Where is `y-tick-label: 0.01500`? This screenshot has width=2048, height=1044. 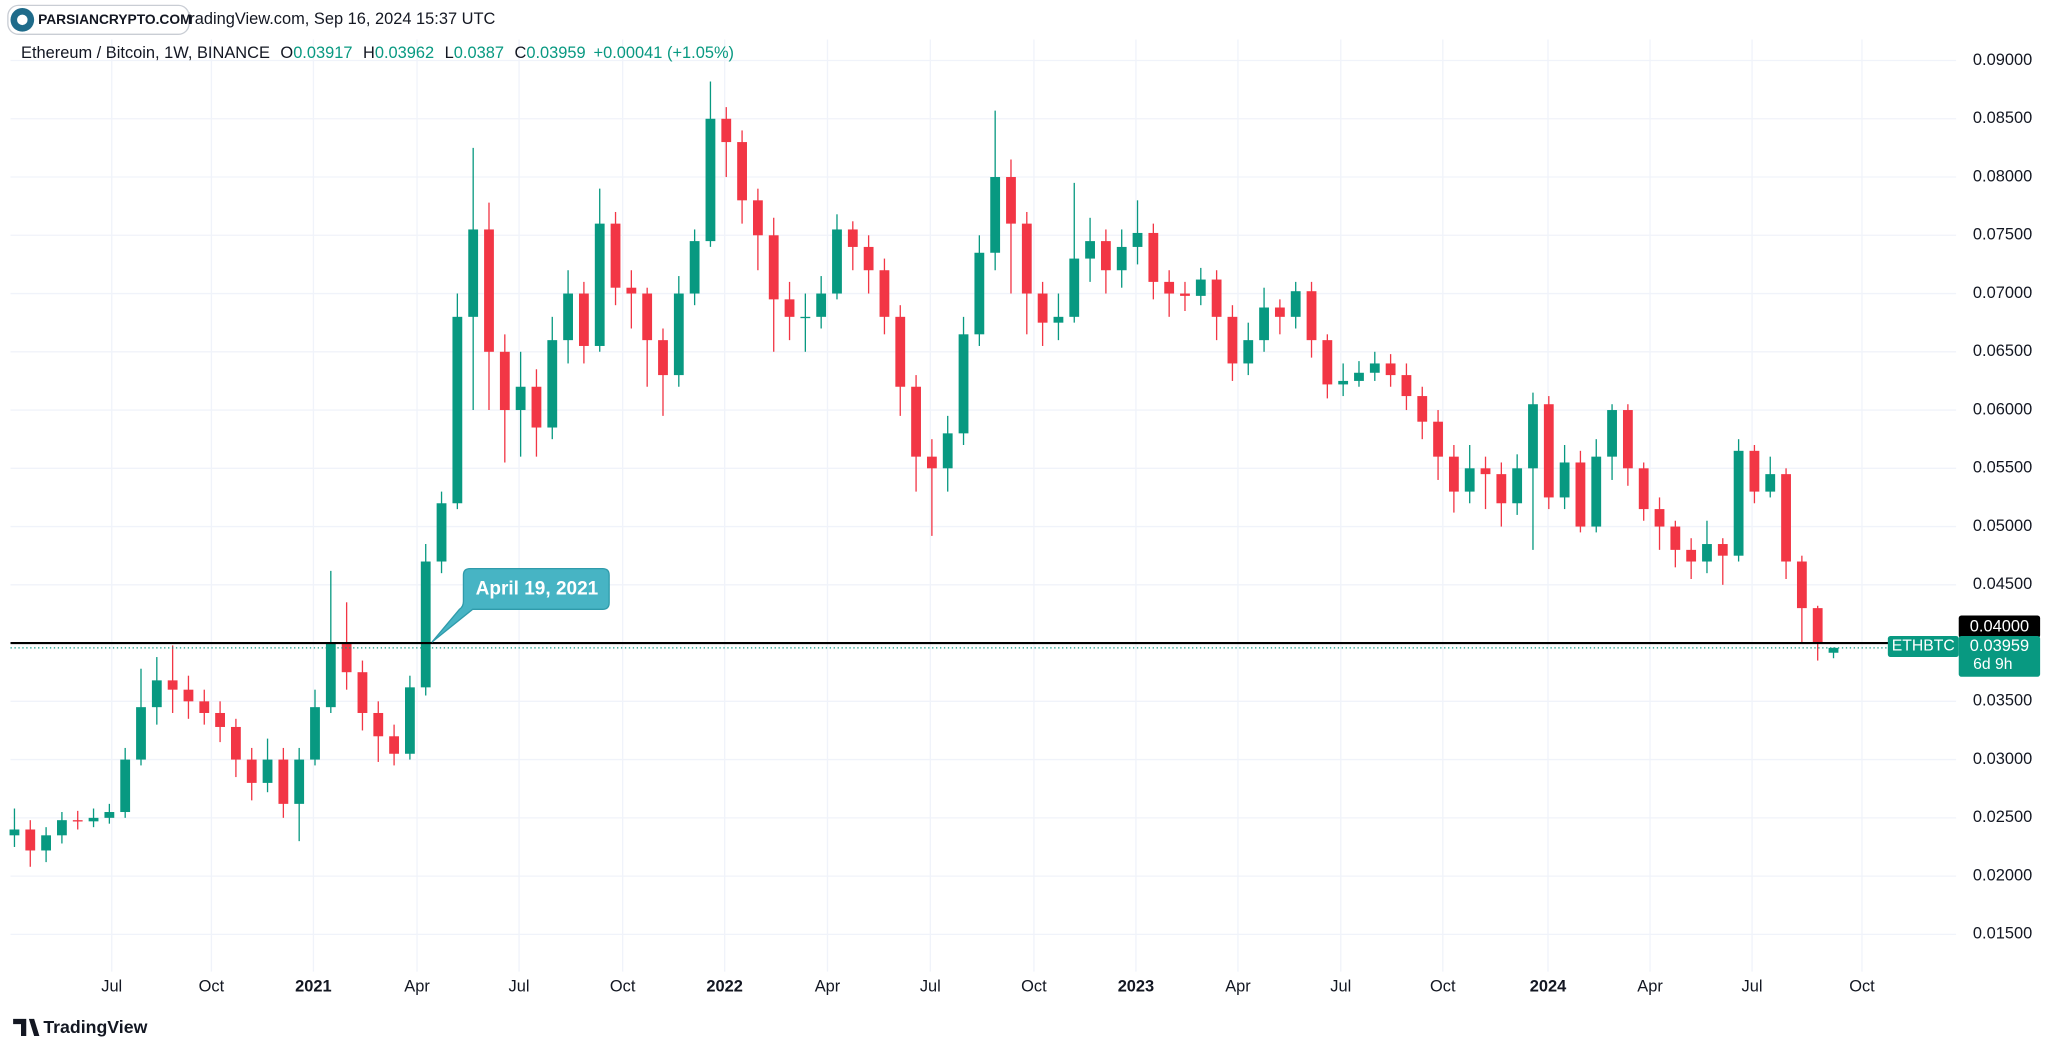
y-tick-label: 0.01500 is located at coordinates (2002, 934).